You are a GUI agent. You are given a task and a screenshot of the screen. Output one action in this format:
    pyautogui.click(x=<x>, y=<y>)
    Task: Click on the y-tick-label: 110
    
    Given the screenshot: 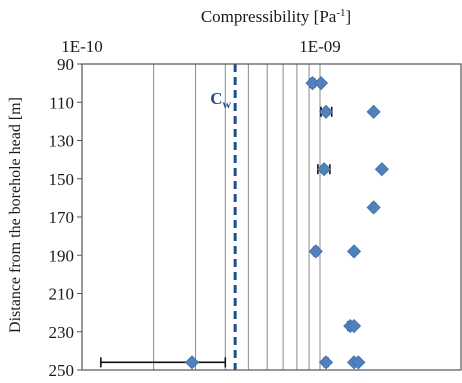 What is the action you would take?
    pyautogui.click(x=61, y=102)
    